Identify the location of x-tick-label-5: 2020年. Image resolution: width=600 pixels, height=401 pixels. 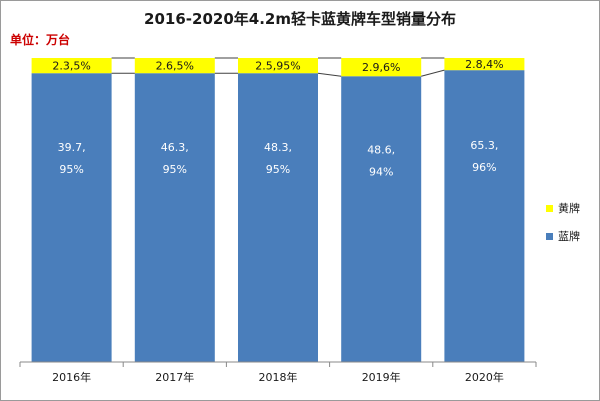
(484, 377).